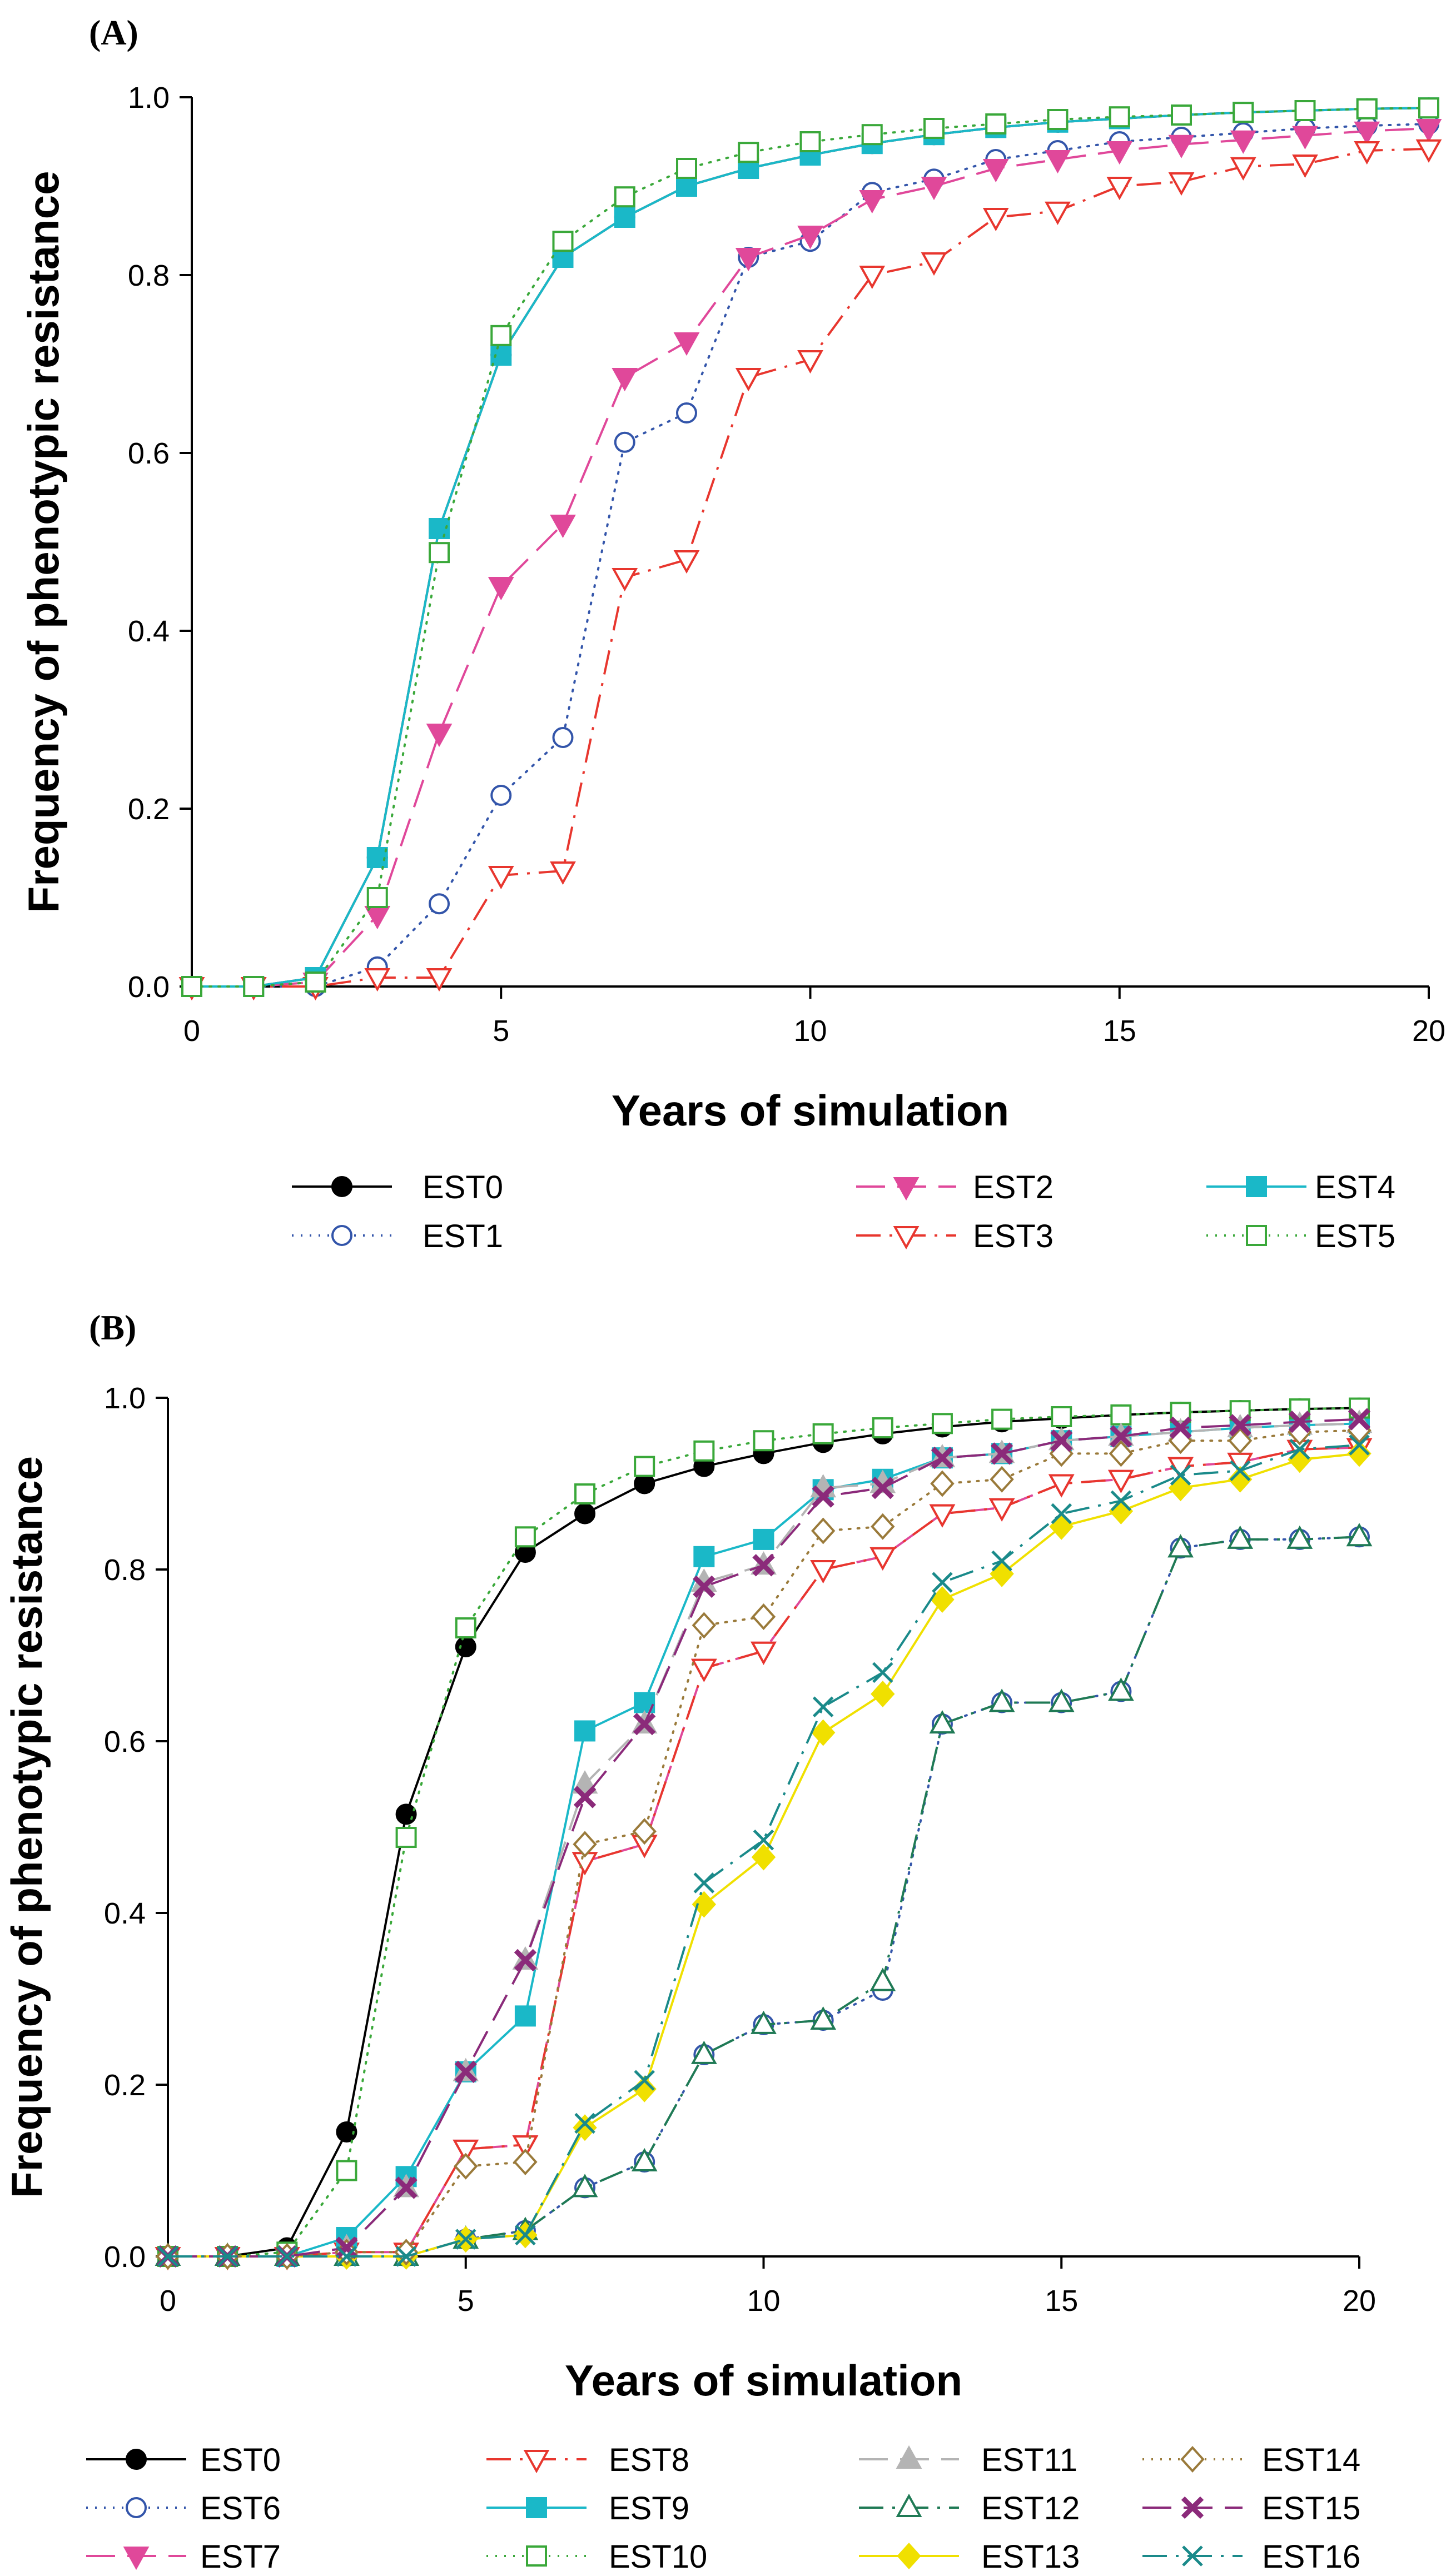  Describe the element at coordinates (398, 1236) in the screenshot. I see `panel-a-legend-item: EST1` at that location.